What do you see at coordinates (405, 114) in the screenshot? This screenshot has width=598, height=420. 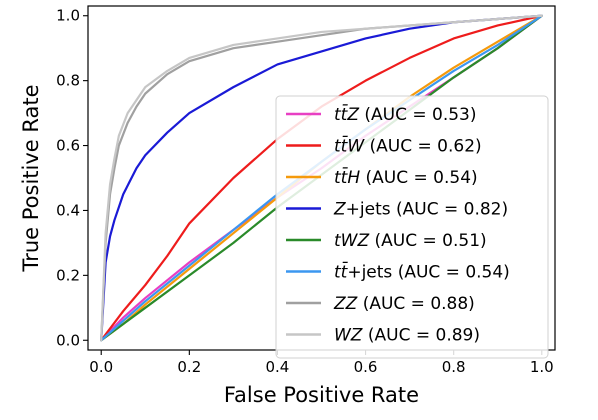 I see `legend-entry: tt̄Z (AUC = 0.53)` at bounding box center [405, 114].